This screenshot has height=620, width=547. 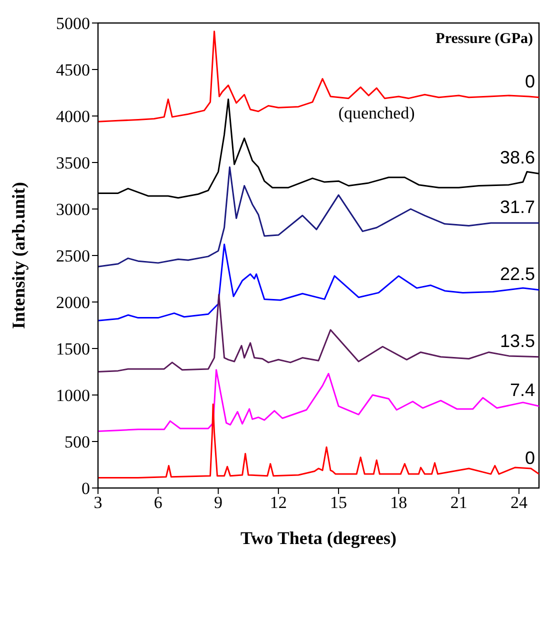 What do you see at coordinates (318, 538) in the screenshot?
I see `x-axis-title: Two Theta (degrees)` at bounding box center [318, 538].